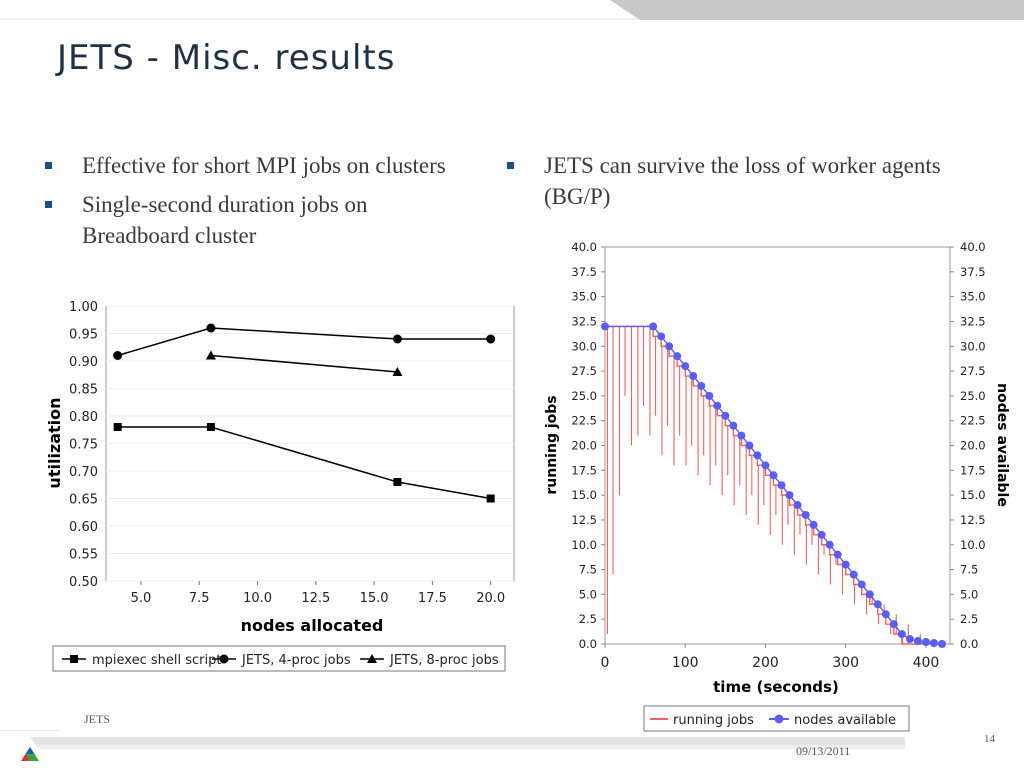 Image resolution: width=1024 pixels, height=768 pixels. Describe the element at coordinates (83, 500) in the screenshot. I see `y-tick-label: 0.65` at that location.